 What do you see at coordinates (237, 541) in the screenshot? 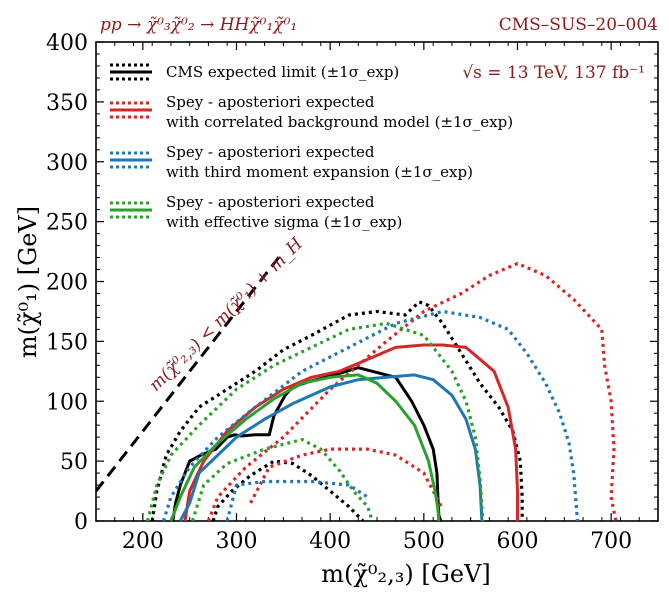
I see `x-tick-label: 300` at bounding box center [237, 541].